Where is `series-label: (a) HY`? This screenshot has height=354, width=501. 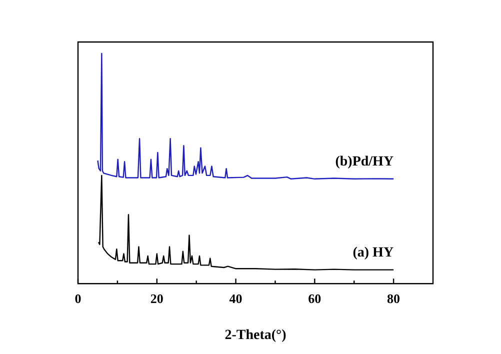
series-label: (a) HY is located at coordinates (373, 252).